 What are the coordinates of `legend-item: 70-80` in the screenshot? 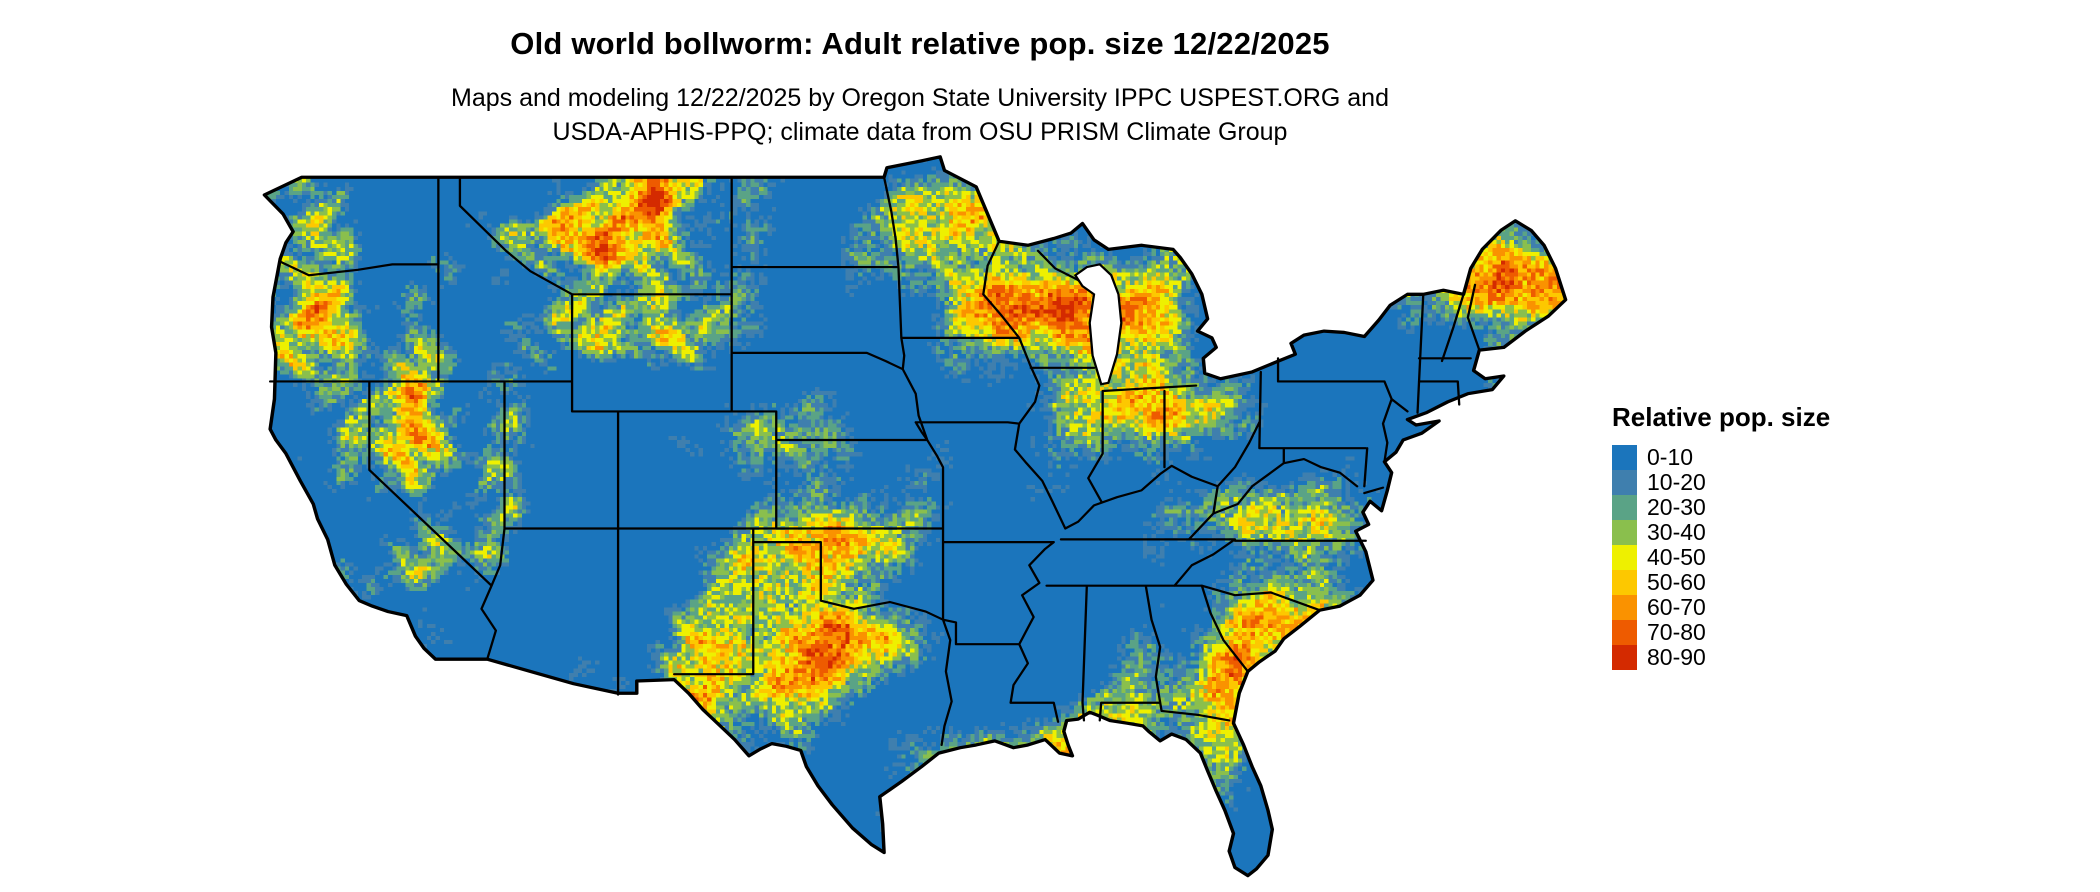 It's located at (1721, 632).